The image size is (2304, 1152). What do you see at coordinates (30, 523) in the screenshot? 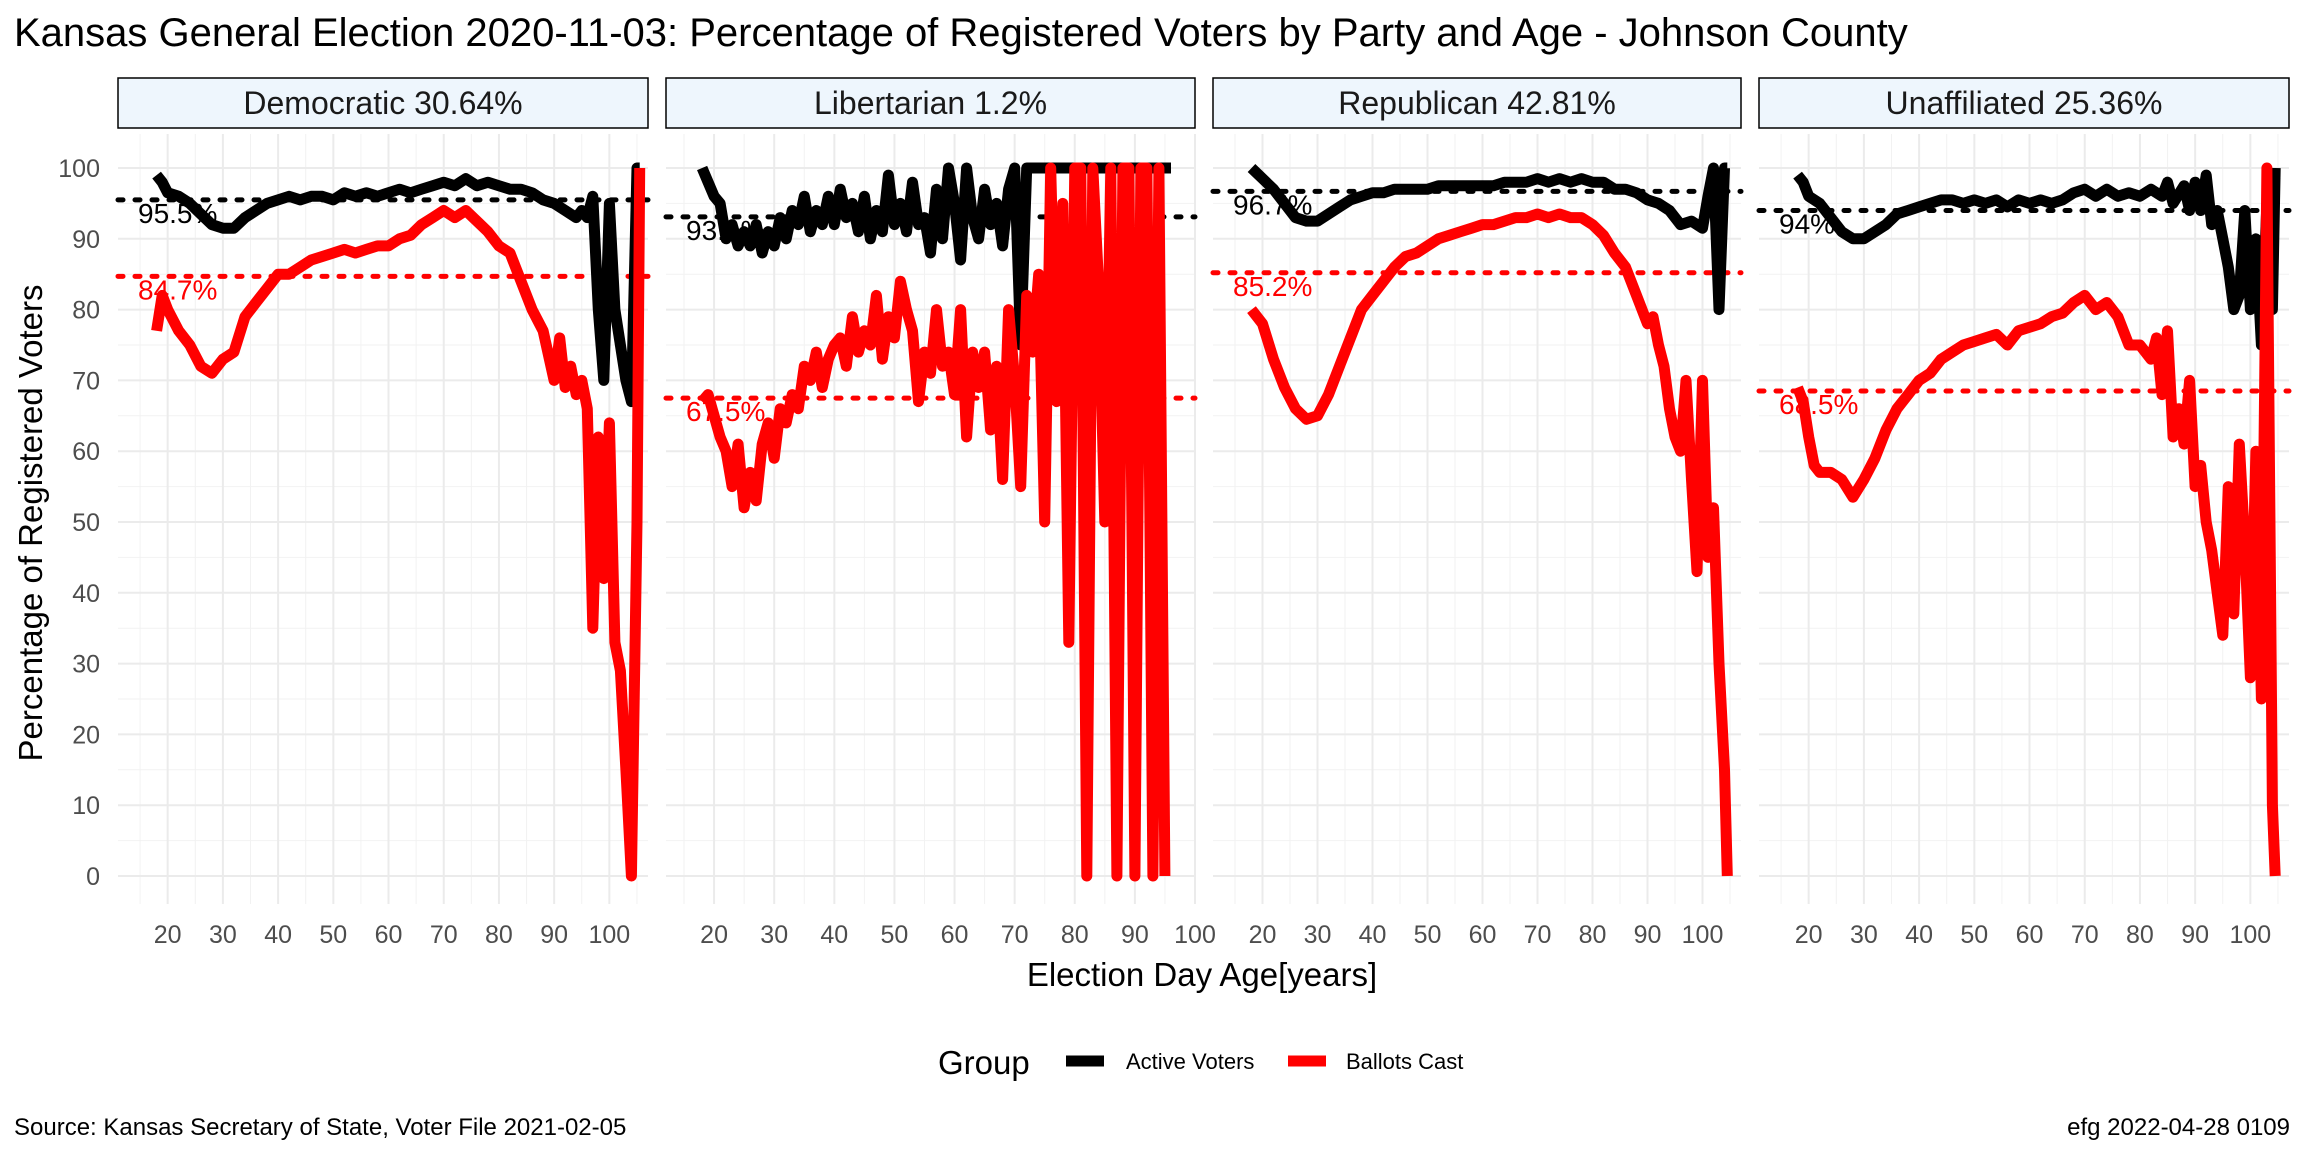
I see `y-axis-title: Percentage of Registered Voters` at bounding box center [30, 523].